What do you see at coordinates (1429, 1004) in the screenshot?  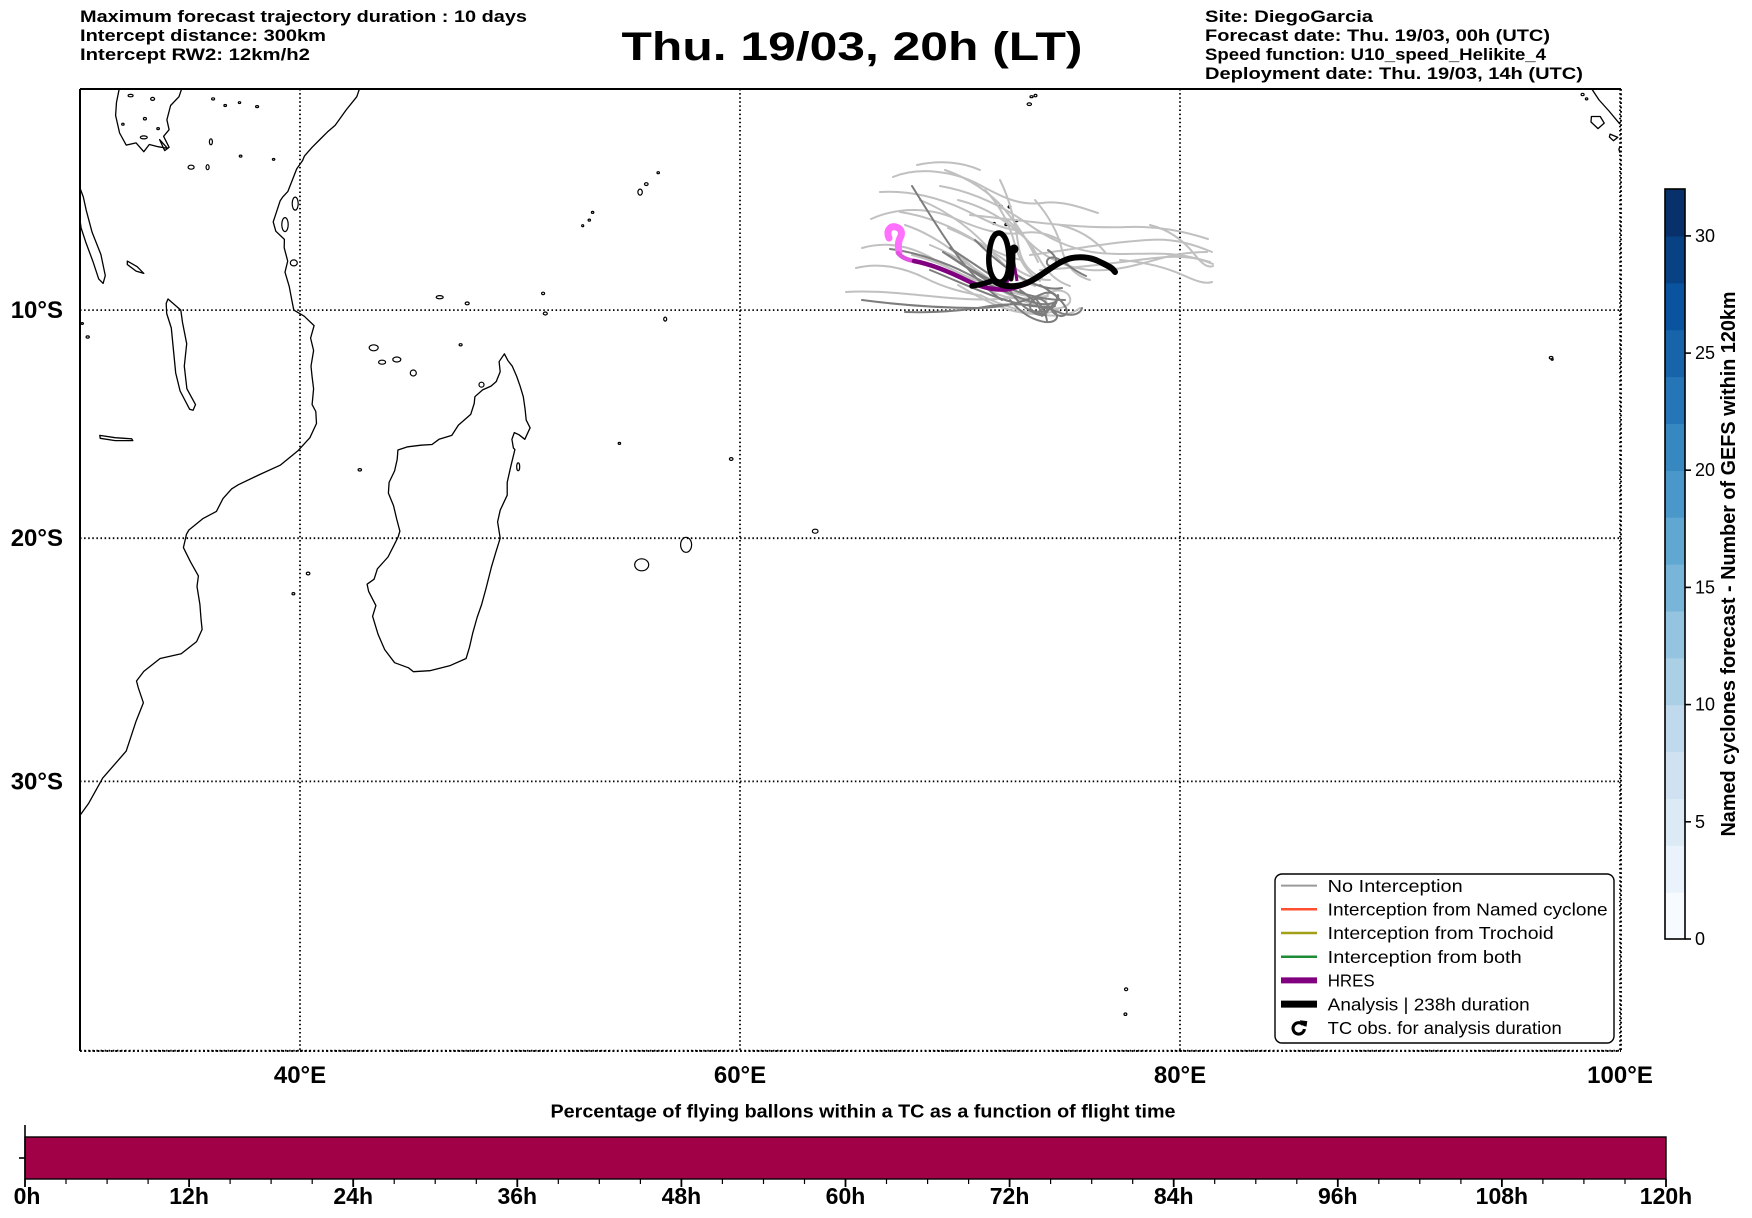 I see `svg-text: Analysis | 238h duration` at bounding box center [1429, 1004].